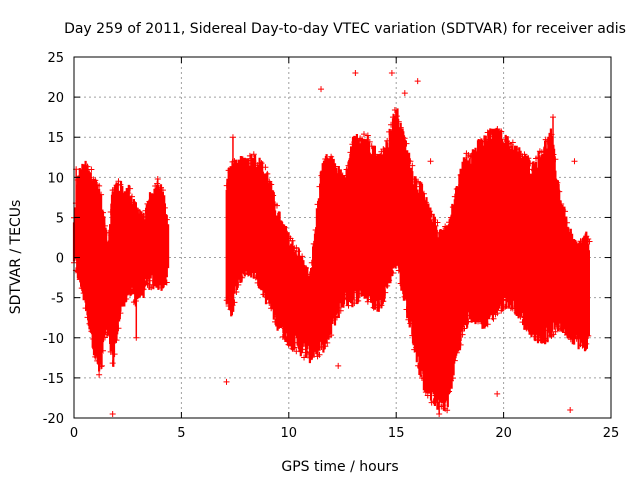 The width and height of the screenshot is (640, 480). I want to click on y-tick-label: 20, so click(55, 98).